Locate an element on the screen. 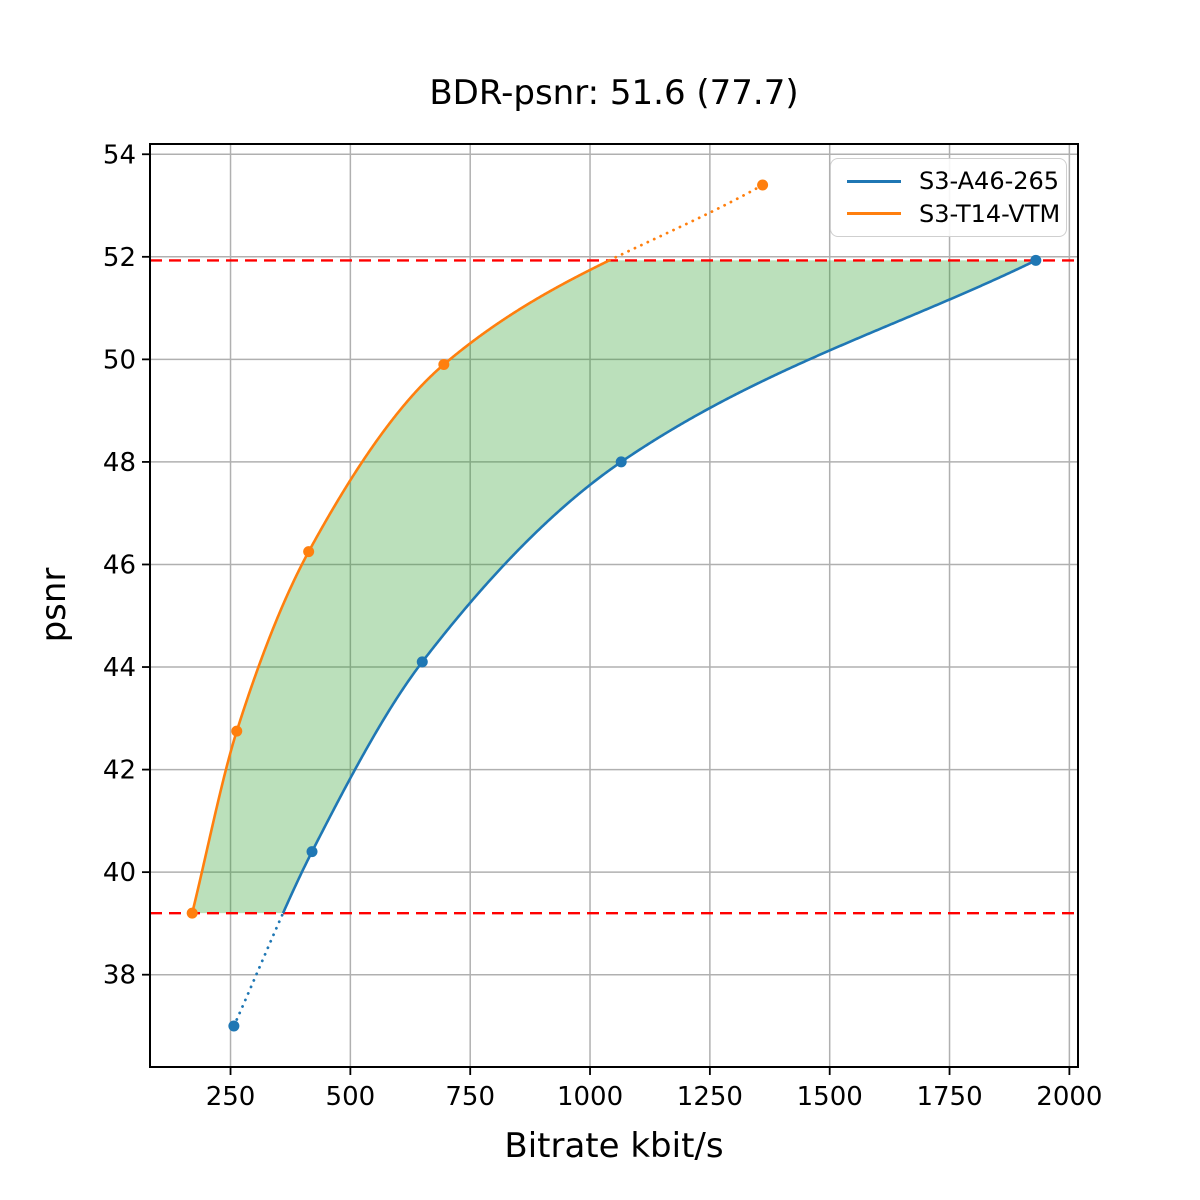  x-tick-label: 250 is located at coordinates (231, 1097).